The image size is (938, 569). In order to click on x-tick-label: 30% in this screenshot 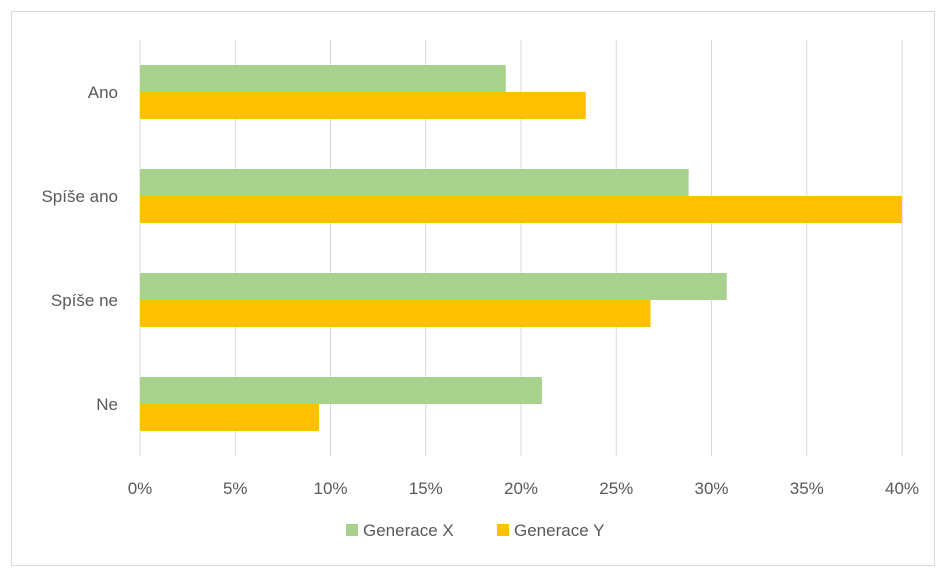, I will do `click(711, 488)`.